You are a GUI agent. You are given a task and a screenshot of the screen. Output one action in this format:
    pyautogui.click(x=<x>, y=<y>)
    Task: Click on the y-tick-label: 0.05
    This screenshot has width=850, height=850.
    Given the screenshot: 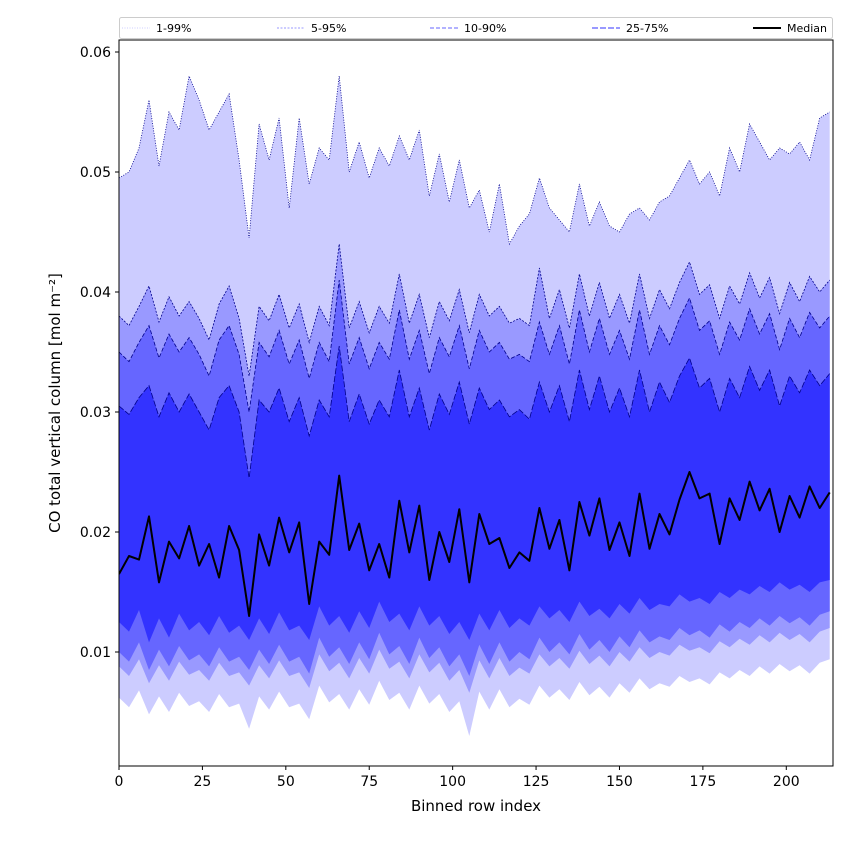 What is the action you would take?
    pyautogui.click(x=95, y=173)
    